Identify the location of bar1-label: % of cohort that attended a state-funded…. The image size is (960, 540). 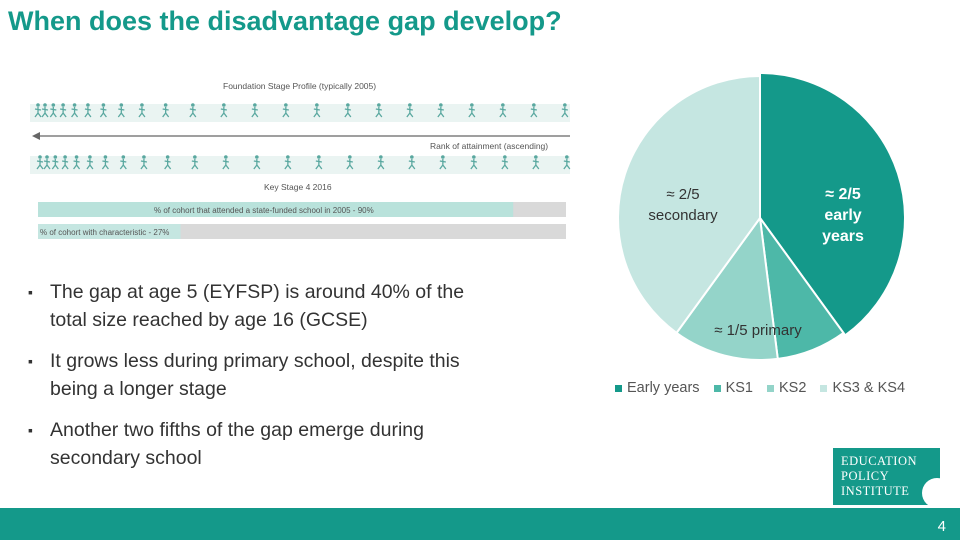
(264, 210).